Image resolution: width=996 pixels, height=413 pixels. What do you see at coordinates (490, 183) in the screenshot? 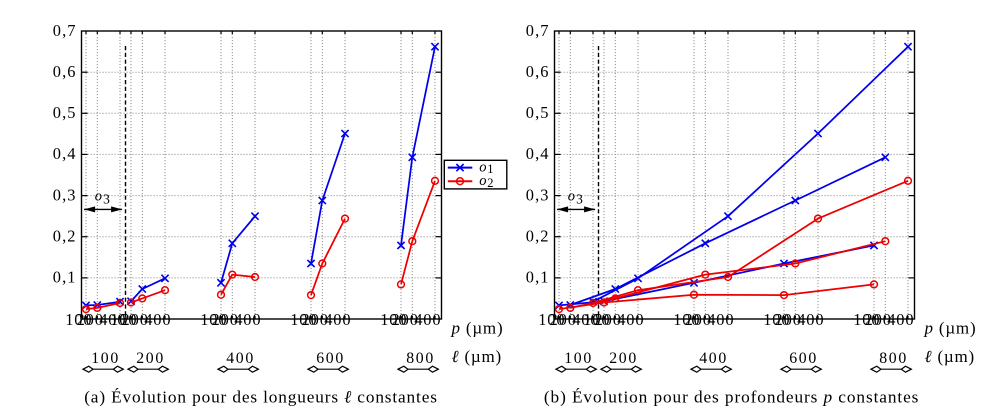
I see `svg-text: 2` at bounding box center [490, 183].